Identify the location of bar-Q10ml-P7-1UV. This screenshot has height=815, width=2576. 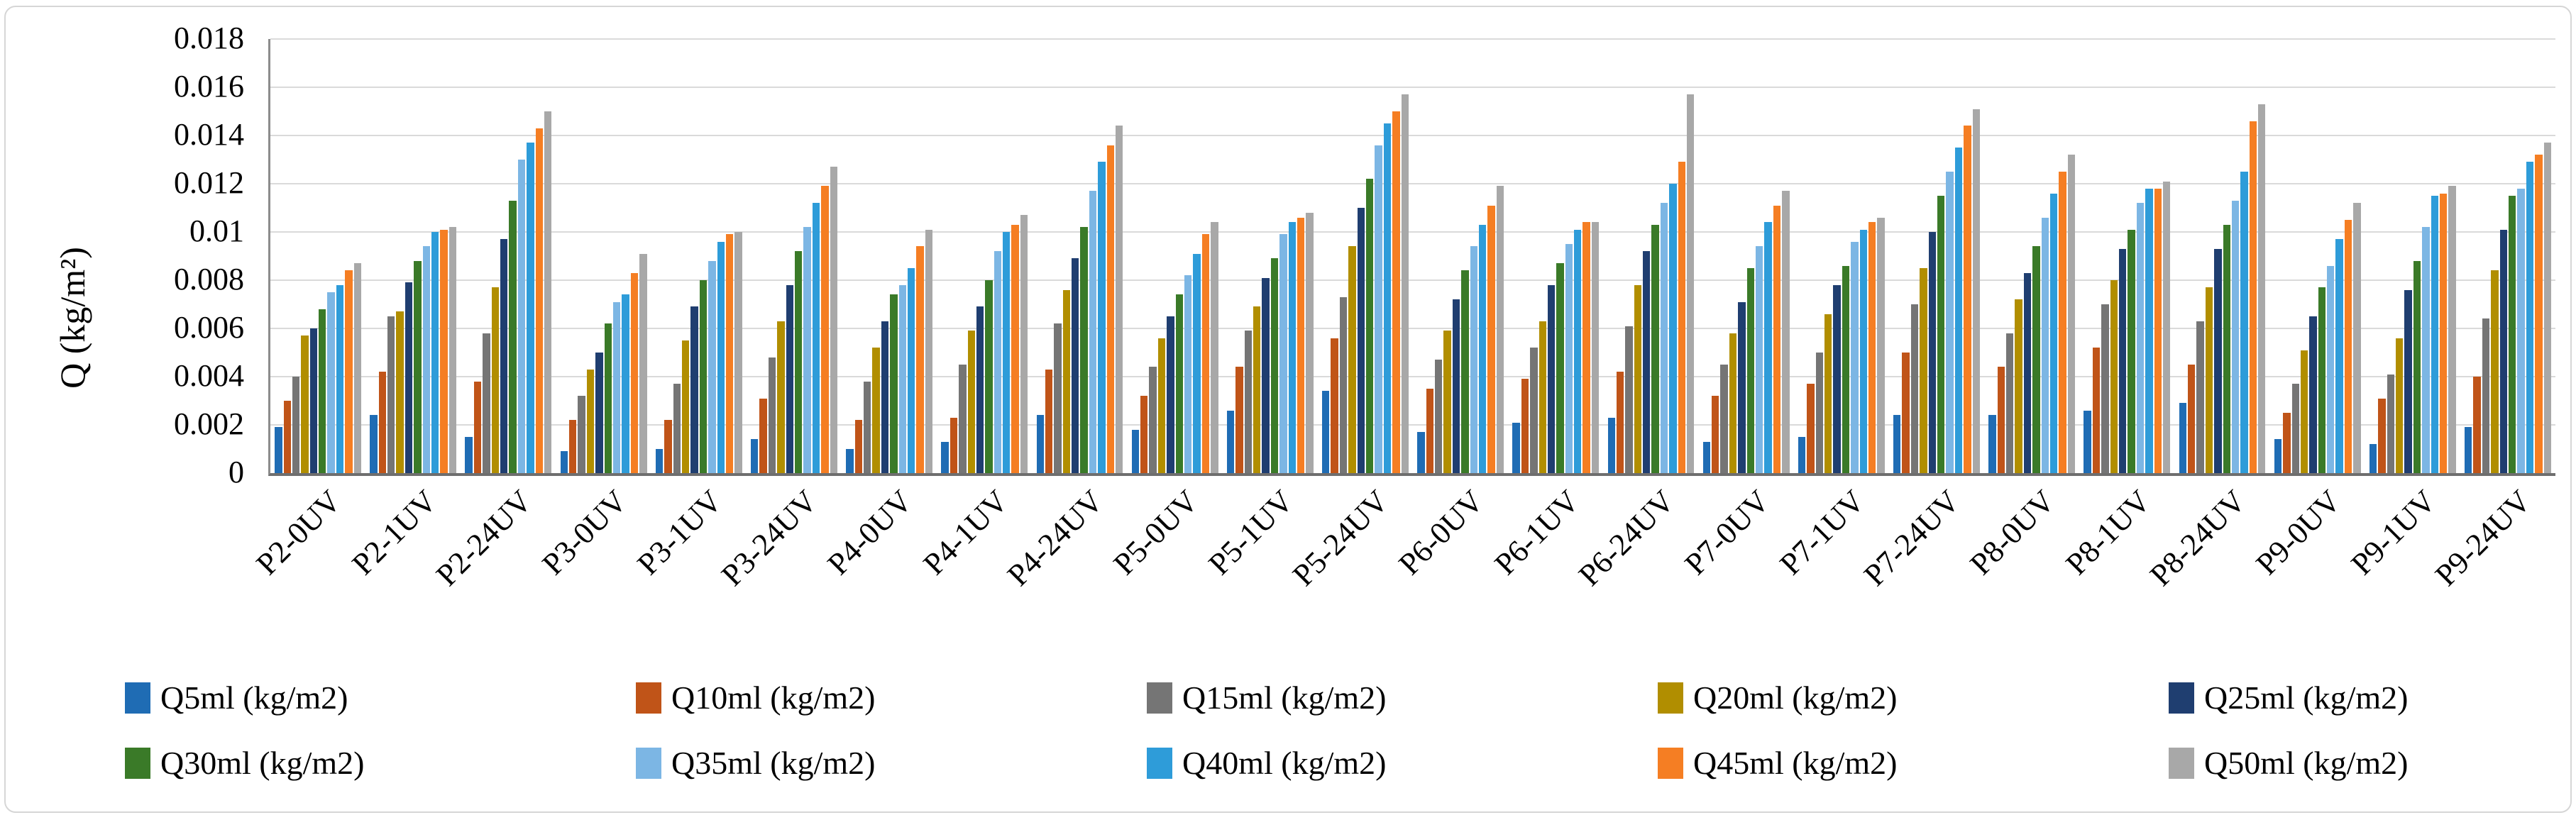
(1811, 429).